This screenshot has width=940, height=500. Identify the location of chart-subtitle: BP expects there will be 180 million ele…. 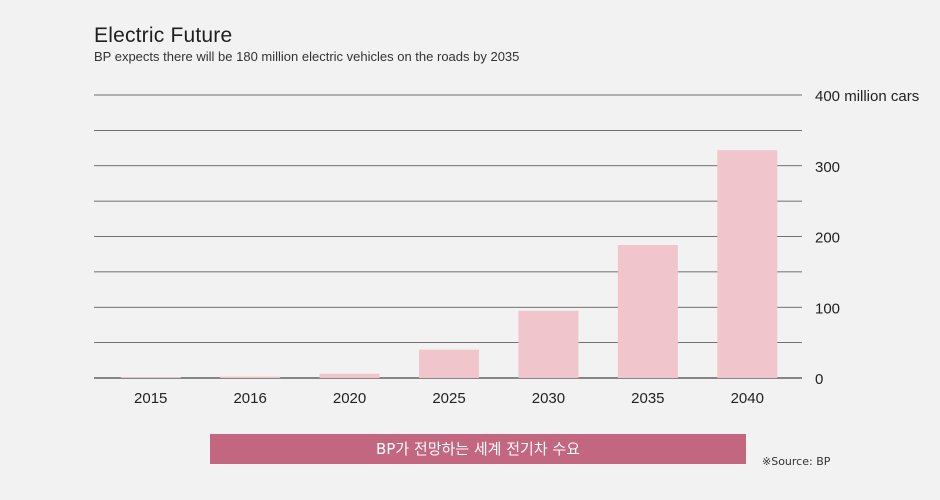
(307, 56).